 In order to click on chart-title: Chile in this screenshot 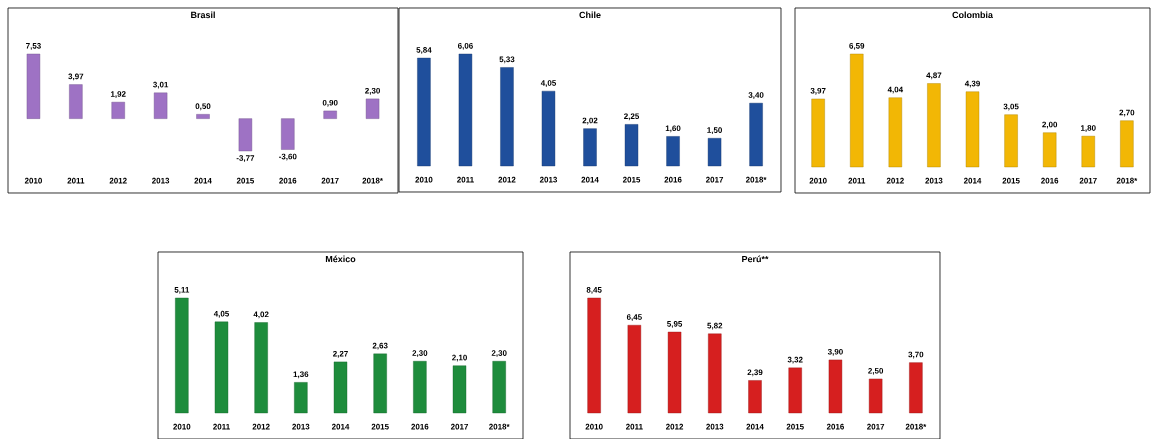, I will do `click(590, 14)`.